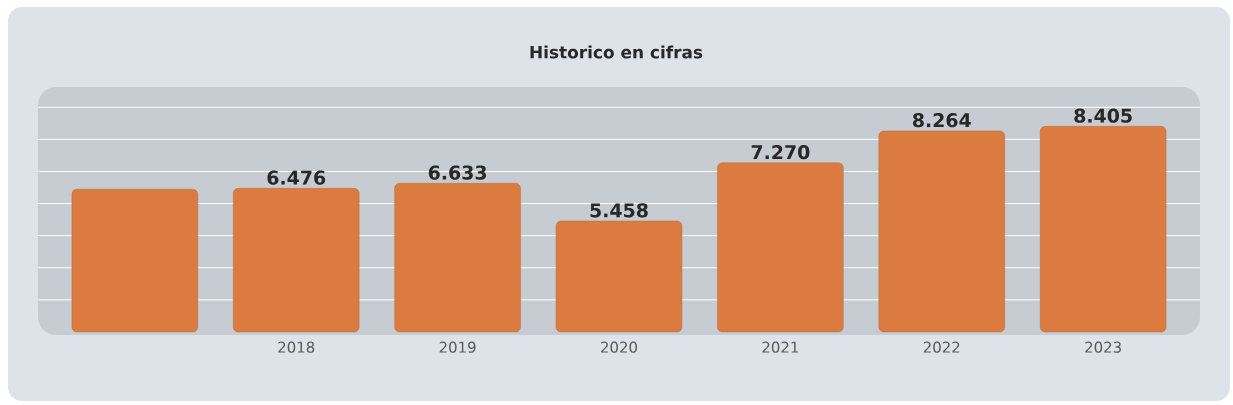 The height and width of the screenshot is (405, 1233). What do you see at coordinates (1103, 347) in the screenshot?
I see `x-tick-label: 2023` at bounding box center [1103, 347].